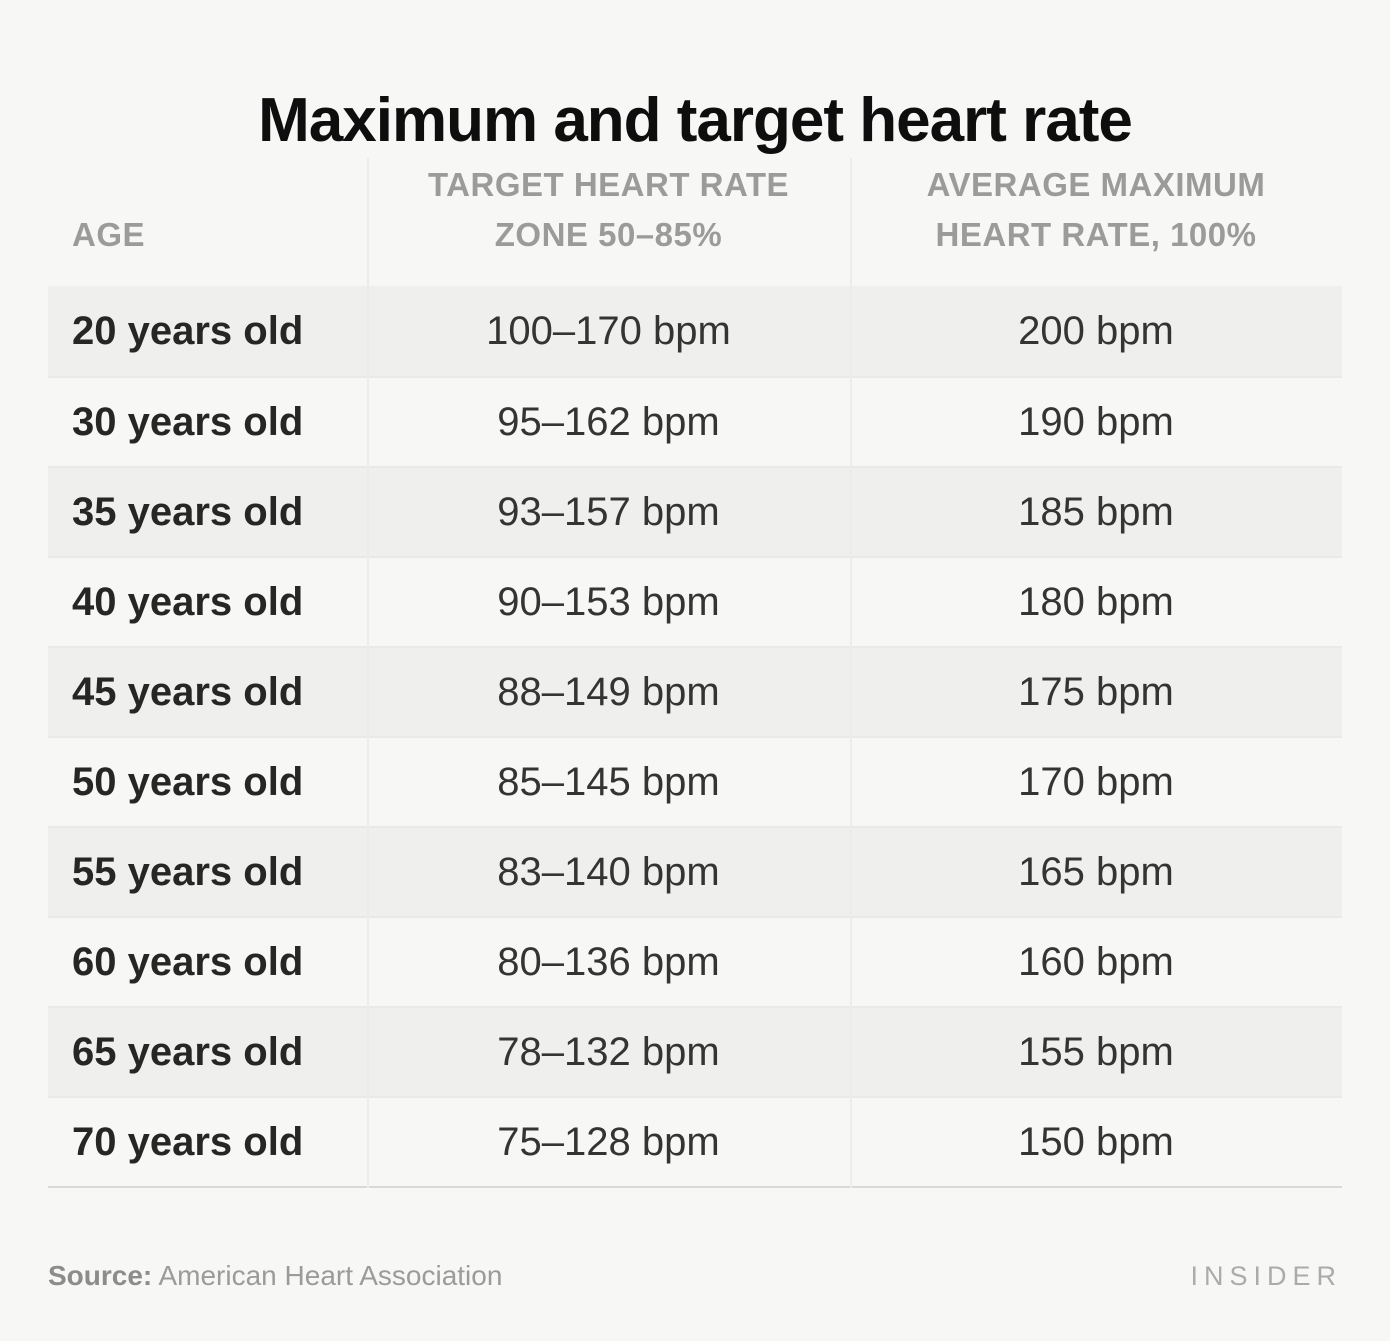 Image resolution: width=1390 pixels, height=1341 pixels. What do you see at coordinates (608, 1051) in the screenshot?
I see `target-heart-rate-cell: 78–132 bpm` at bounding box center [608, 1051].